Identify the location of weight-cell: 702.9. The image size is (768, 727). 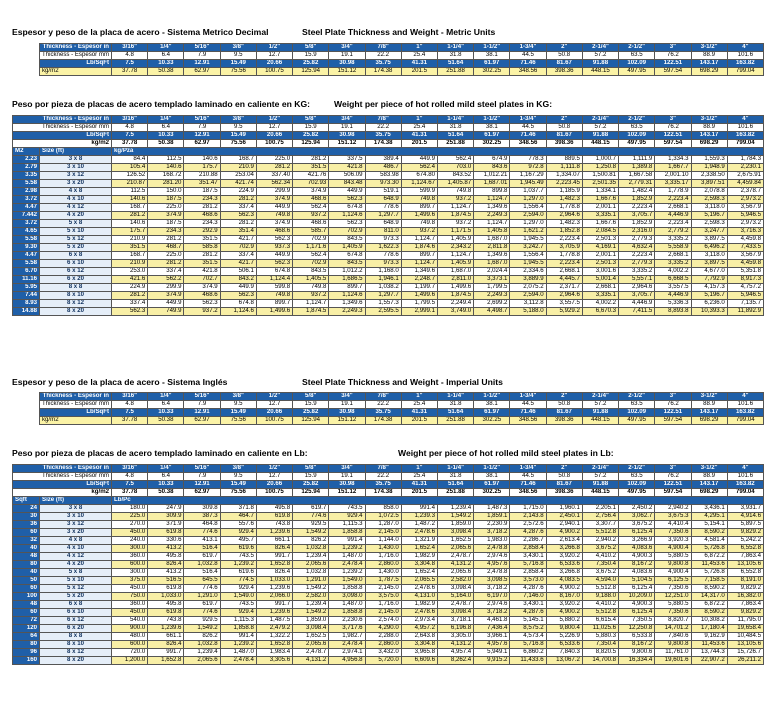
(347, 231).